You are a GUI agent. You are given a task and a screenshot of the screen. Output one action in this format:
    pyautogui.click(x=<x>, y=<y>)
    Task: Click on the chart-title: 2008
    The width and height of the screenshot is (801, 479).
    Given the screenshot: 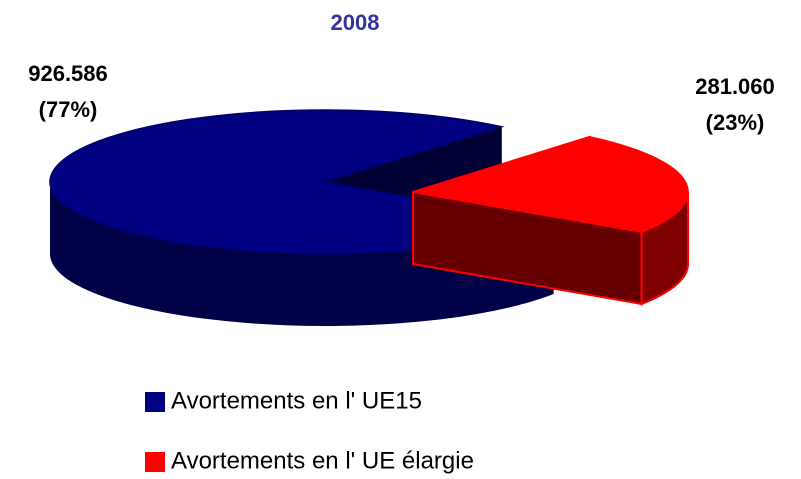 What is the action you would take?
    pyautogui.click(x=355, y=22)
    